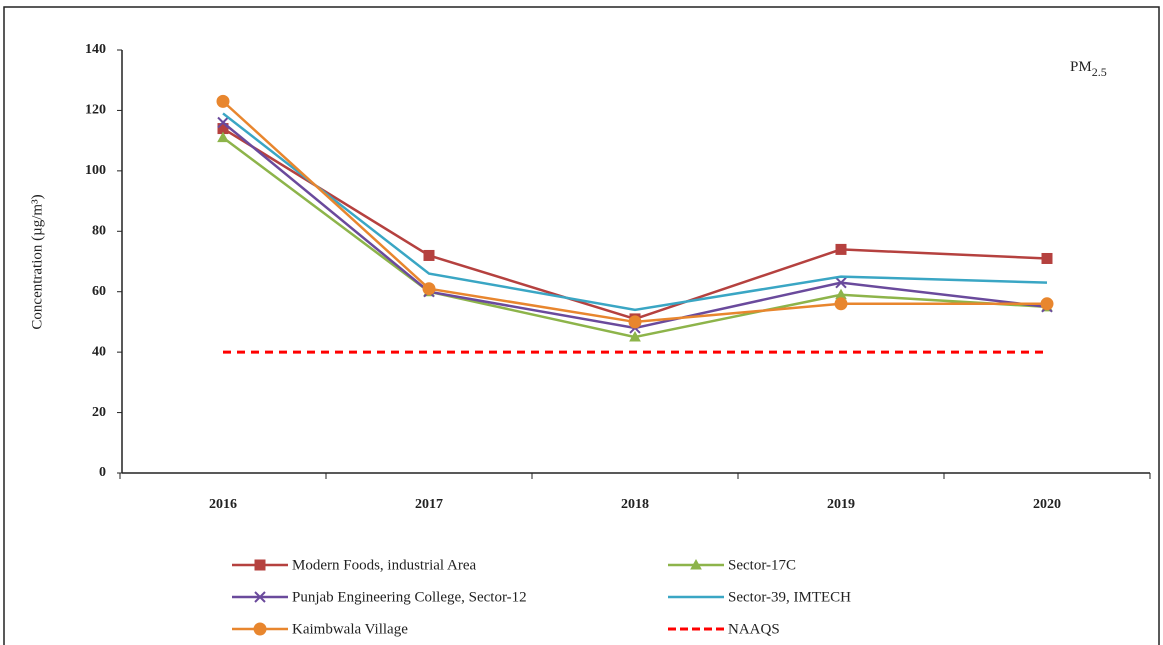 Image resolution: width=1163 pixels, height=645 pixels. Describe the element at coordinates (409, 597) in the screenshot. I see `legend-label: Punjab Engineering College, Sector-12` at that location.